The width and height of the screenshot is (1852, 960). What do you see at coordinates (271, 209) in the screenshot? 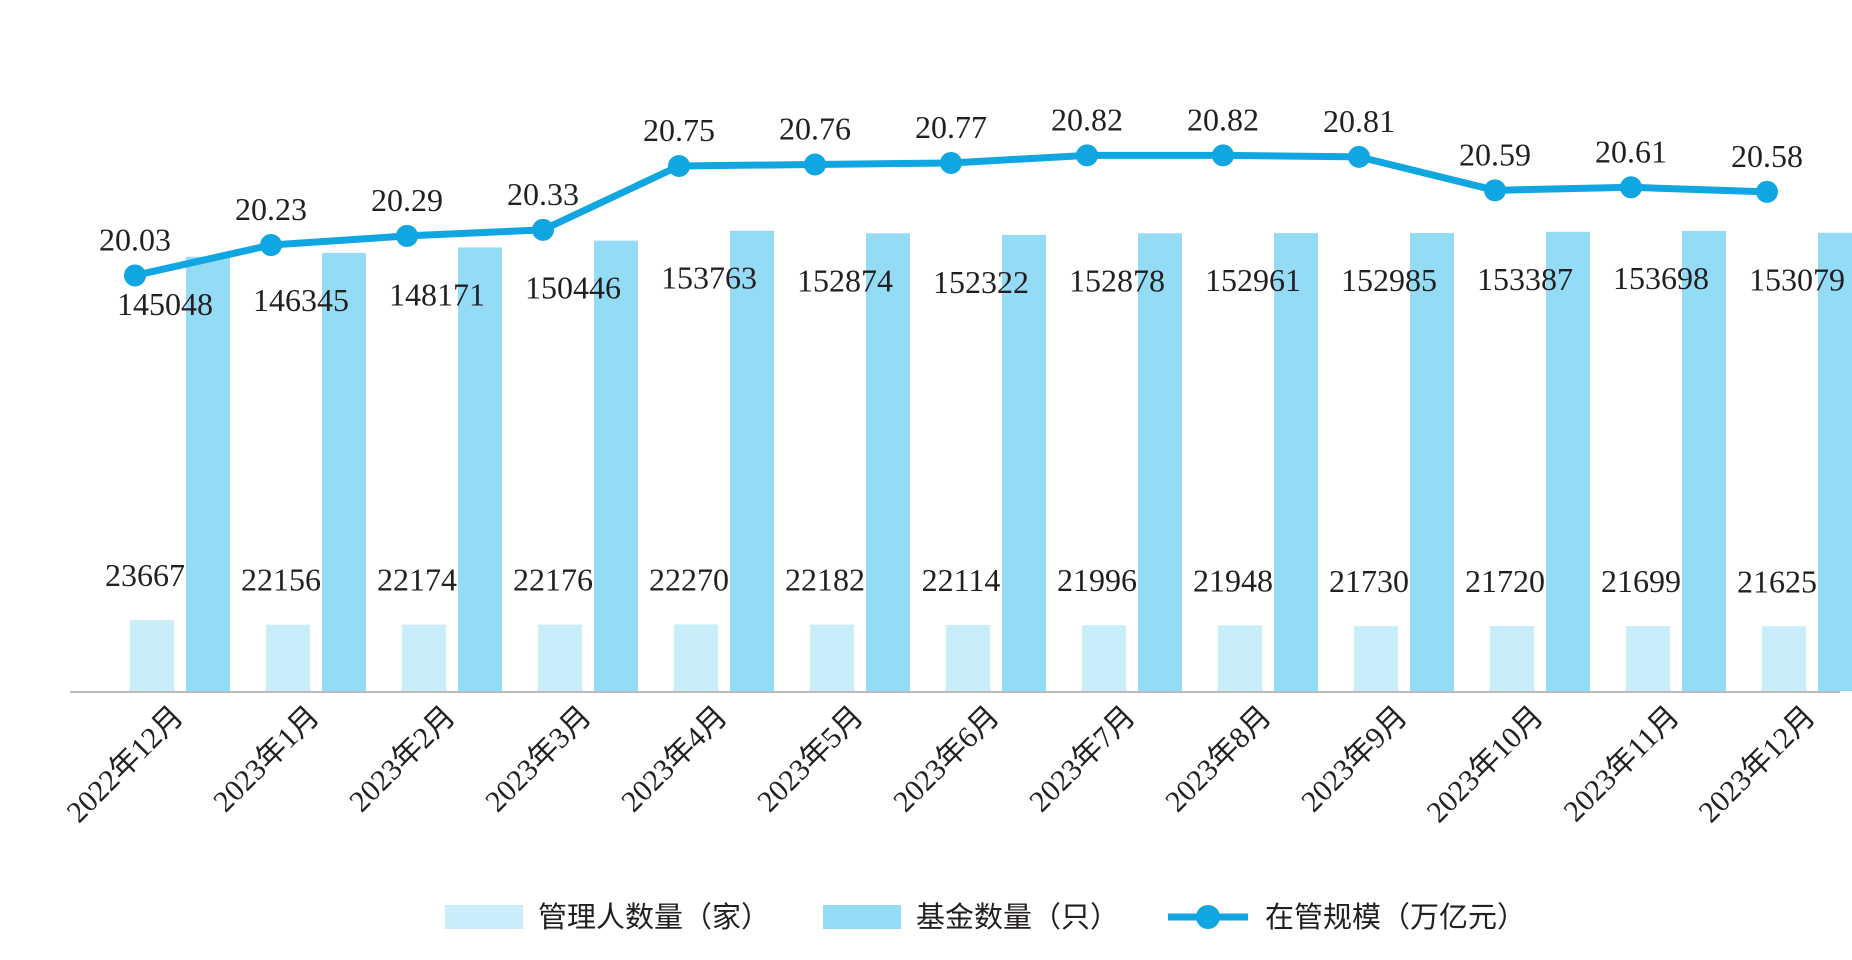
I see `label-aum-1: 20.23` at bounding box center [271, 209].